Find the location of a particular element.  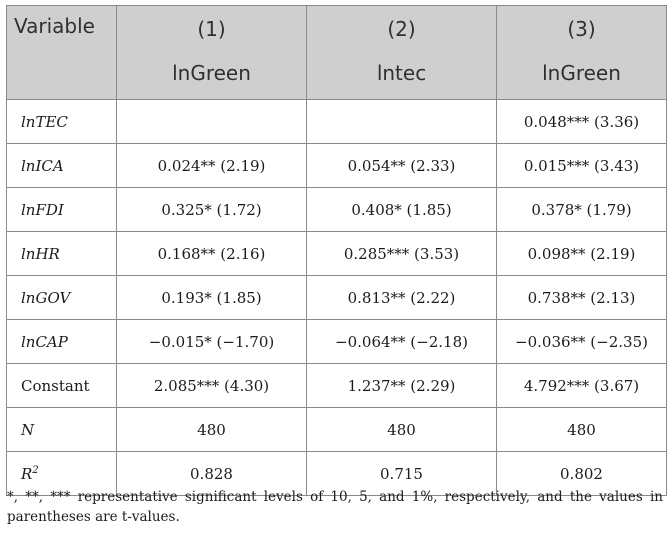

cell-col-1: 0.168** (2.16) is located at coordinates (211, 253).